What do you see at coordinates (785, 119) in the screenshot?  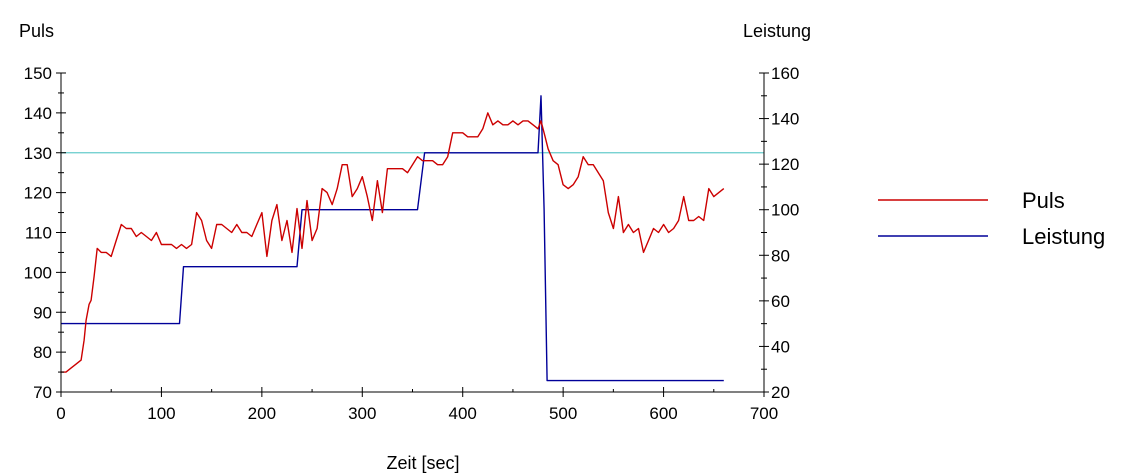 I see `y-right-tick-label: 140` at bounding box center [785, 119].